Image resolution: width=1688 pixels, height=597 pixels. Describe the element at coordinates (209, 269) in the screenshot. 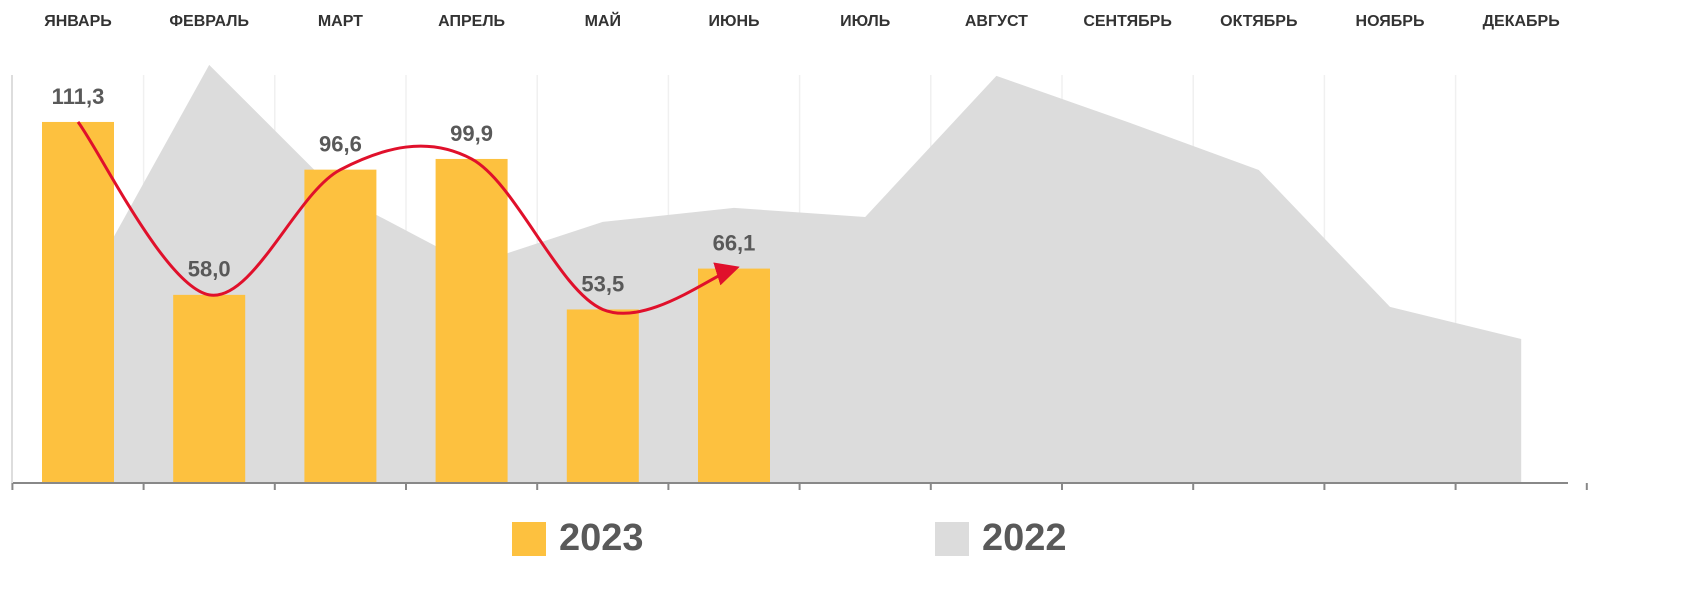

I see `value-label: 58,0` at that location.